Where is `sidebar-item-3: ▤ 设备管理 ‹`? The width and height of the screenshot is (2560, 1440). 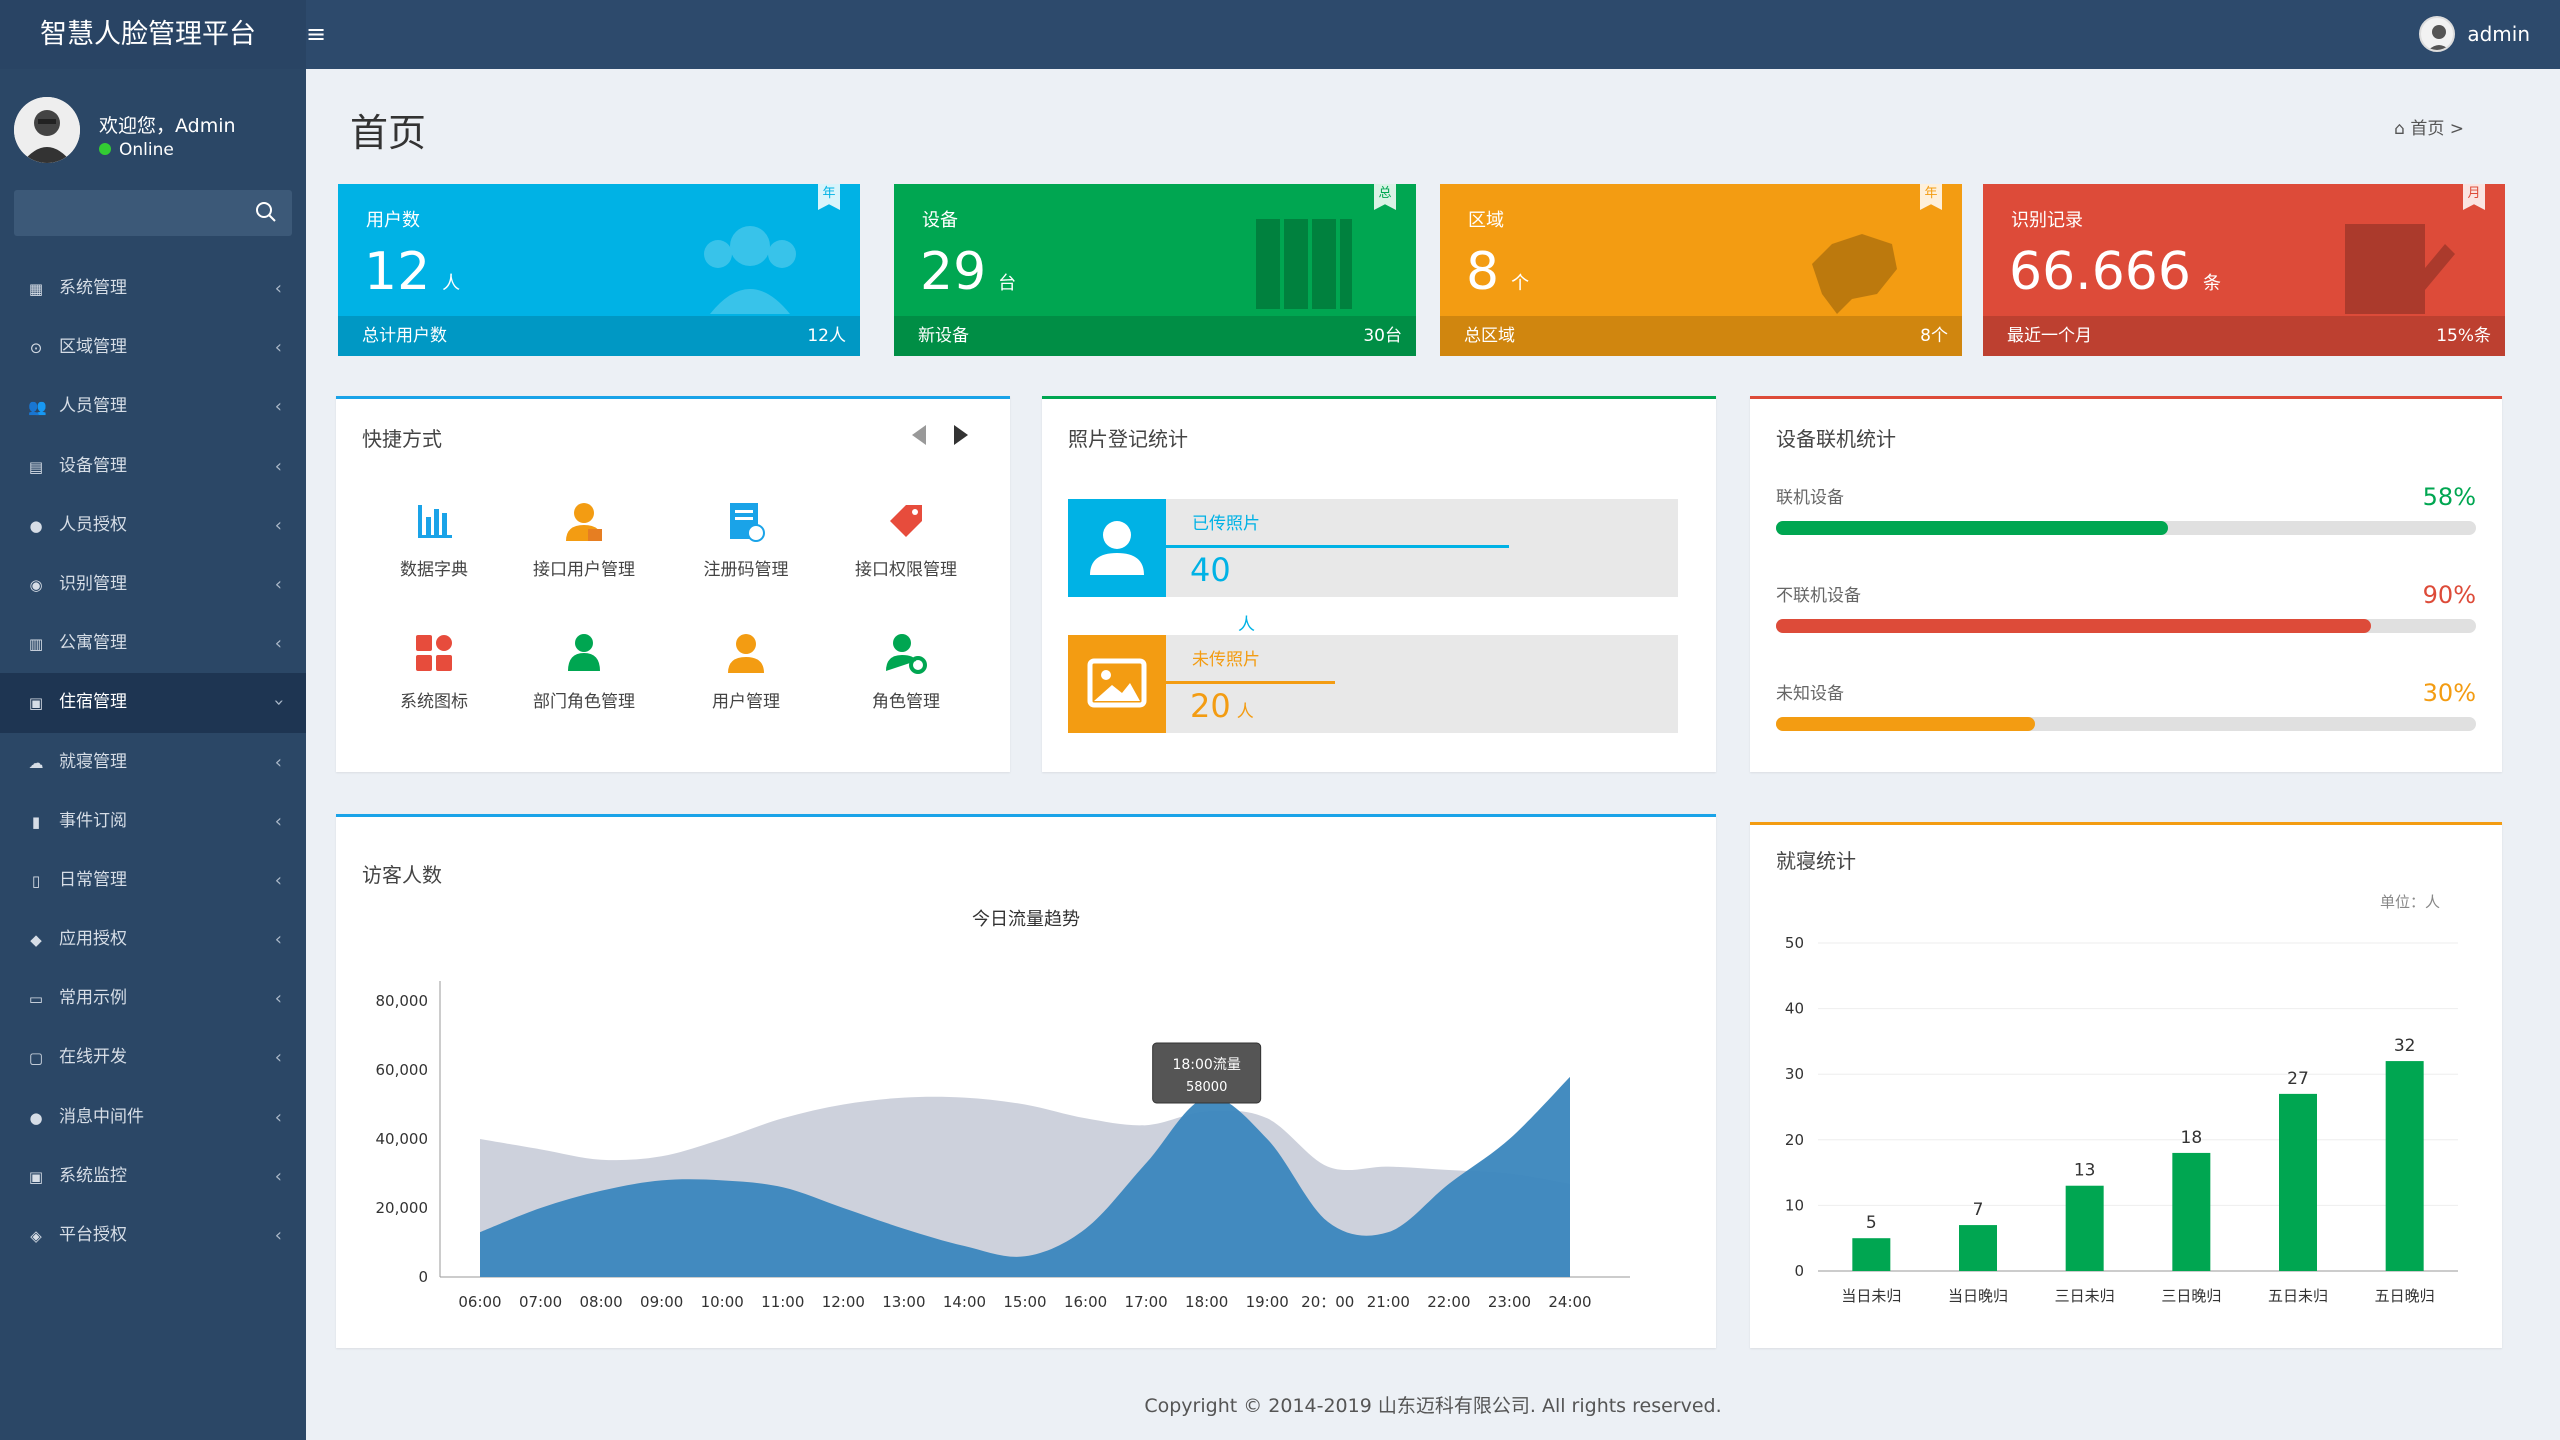 sidebar-item-3: ▤ 设备管理 ‹ is located at coordinates (153, 466).